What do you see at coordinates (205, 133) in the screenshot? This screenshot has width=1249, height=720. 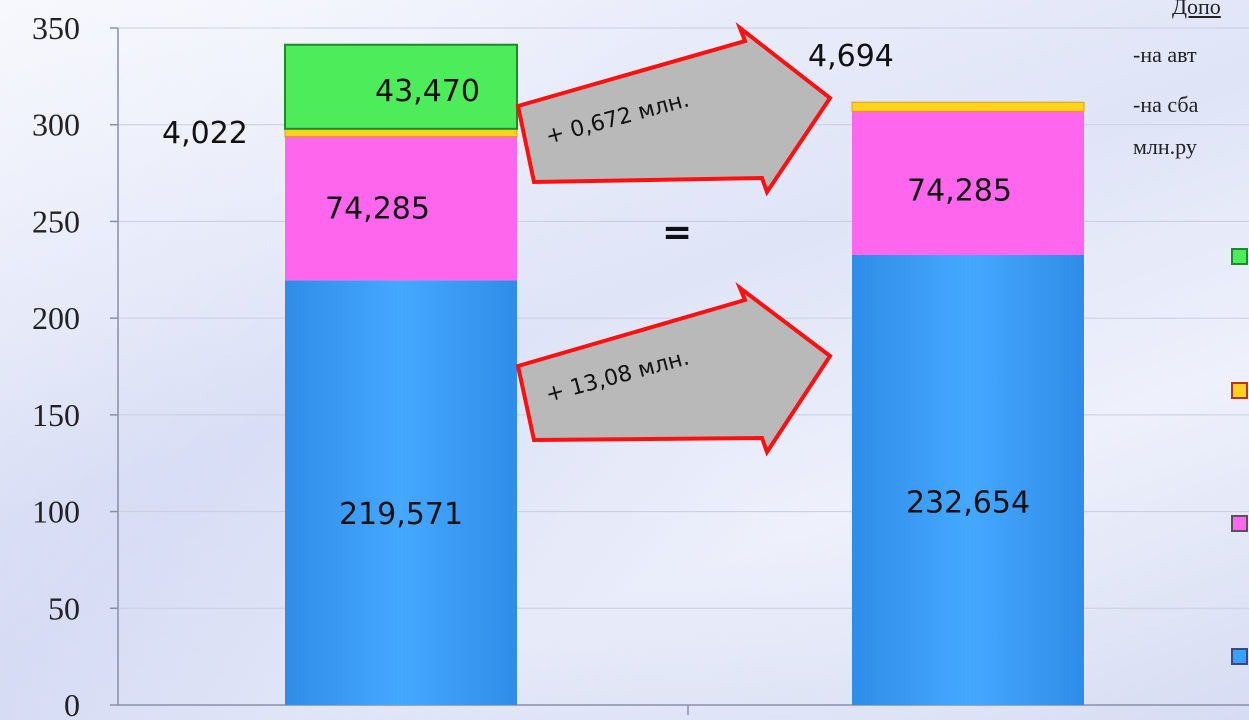 I see `data-label: 4,022` at bounding box center [205, 133].